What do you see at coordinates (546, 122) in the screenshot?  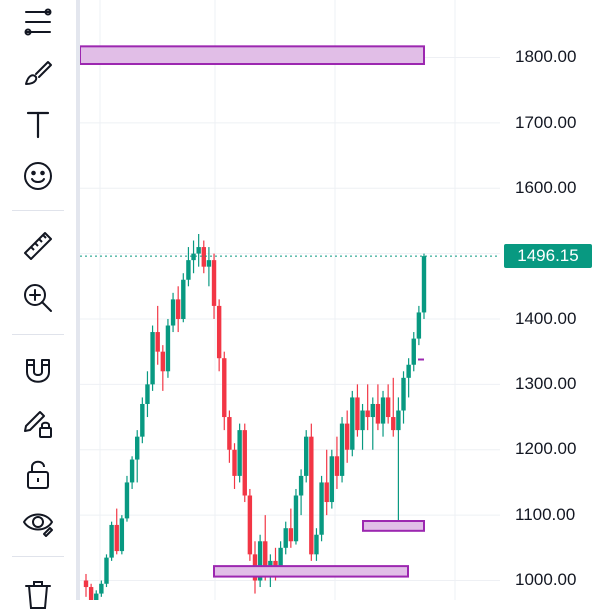 I see `price-tick: 1700.00` at bounding box center [546, 122].